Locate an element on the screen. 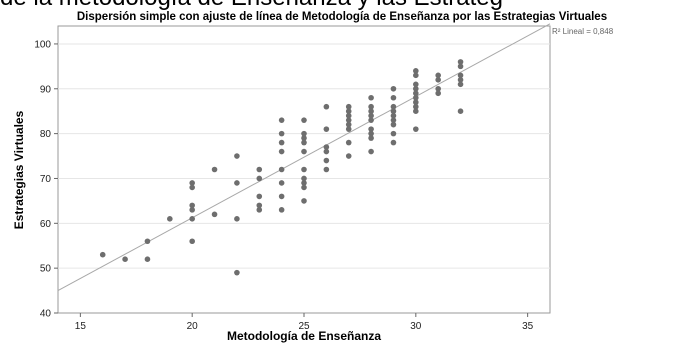 This screenshot has height=343, width=684. y-tick-label: 70 is located at coordinates (46, 179).